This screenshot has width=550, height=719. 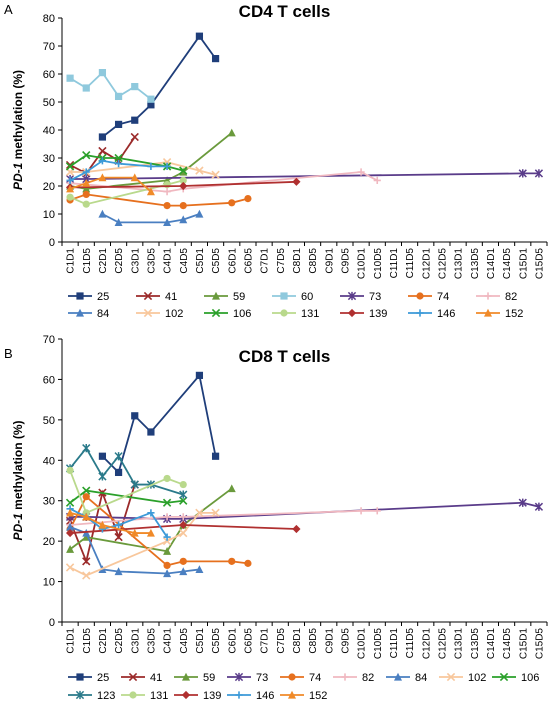 I want to click on legend-item-73: 73, so click(x=360, y=297).